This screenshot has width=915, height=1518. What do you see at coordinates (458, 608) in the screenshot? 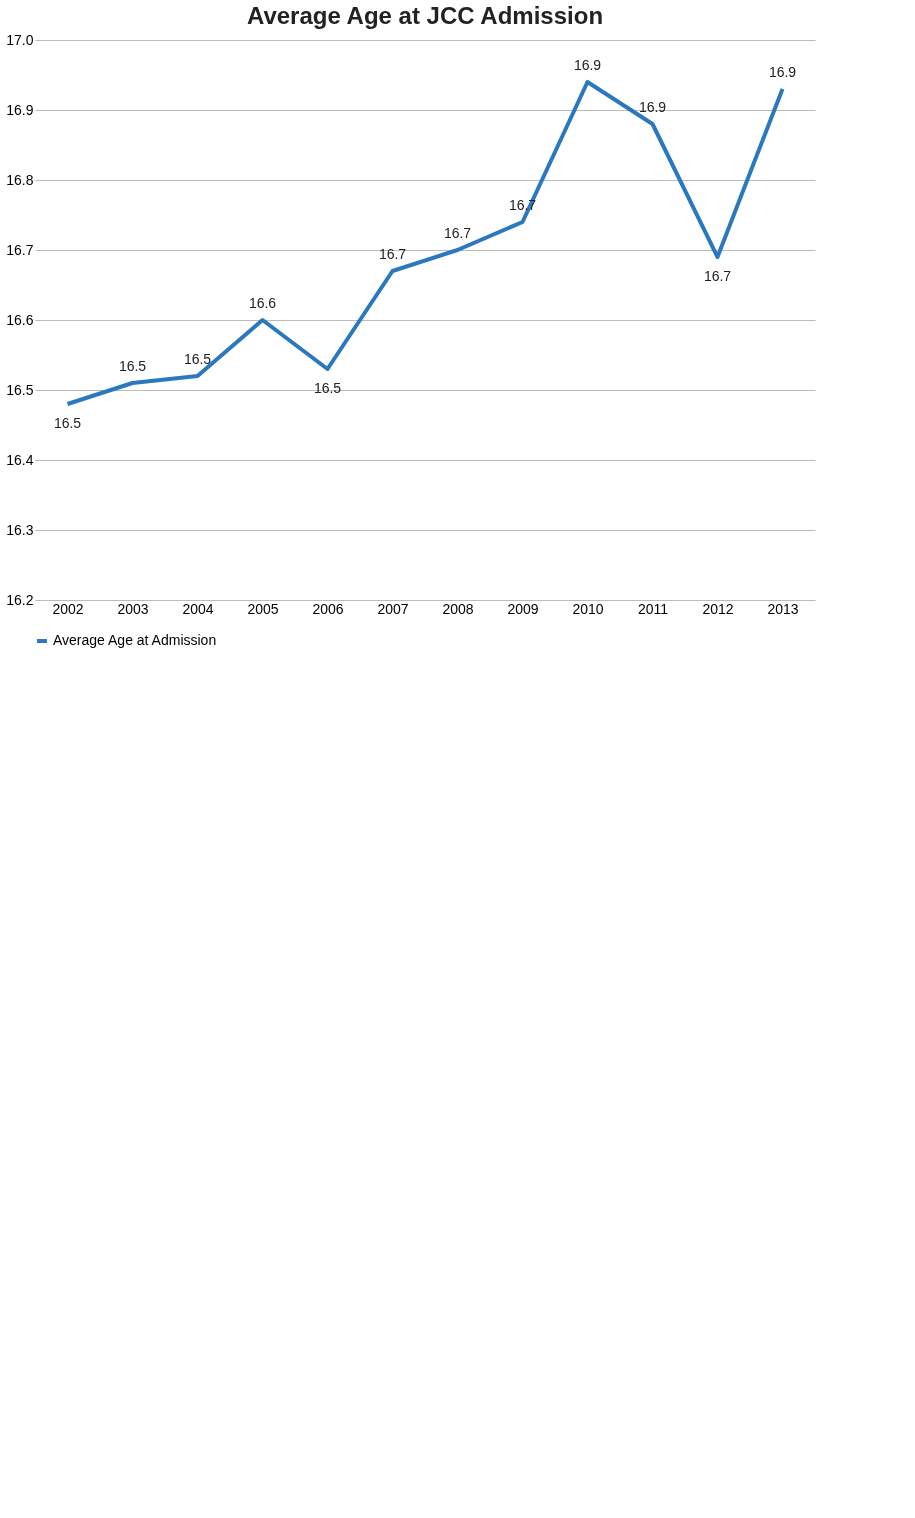
I see `x-tick-label: 2008` at bounding box center [458, 608].